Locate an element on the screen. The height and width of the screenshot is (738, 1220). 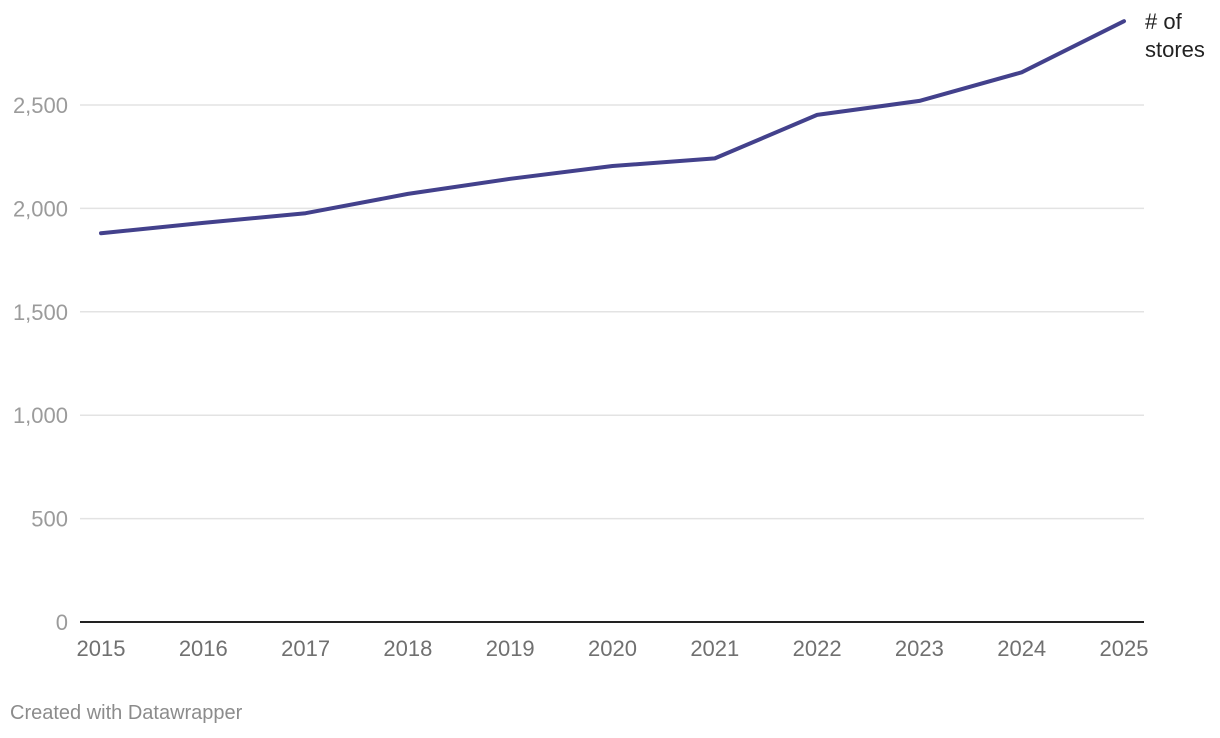
y-tick-label: 500 is located at coordinates (49, 519).